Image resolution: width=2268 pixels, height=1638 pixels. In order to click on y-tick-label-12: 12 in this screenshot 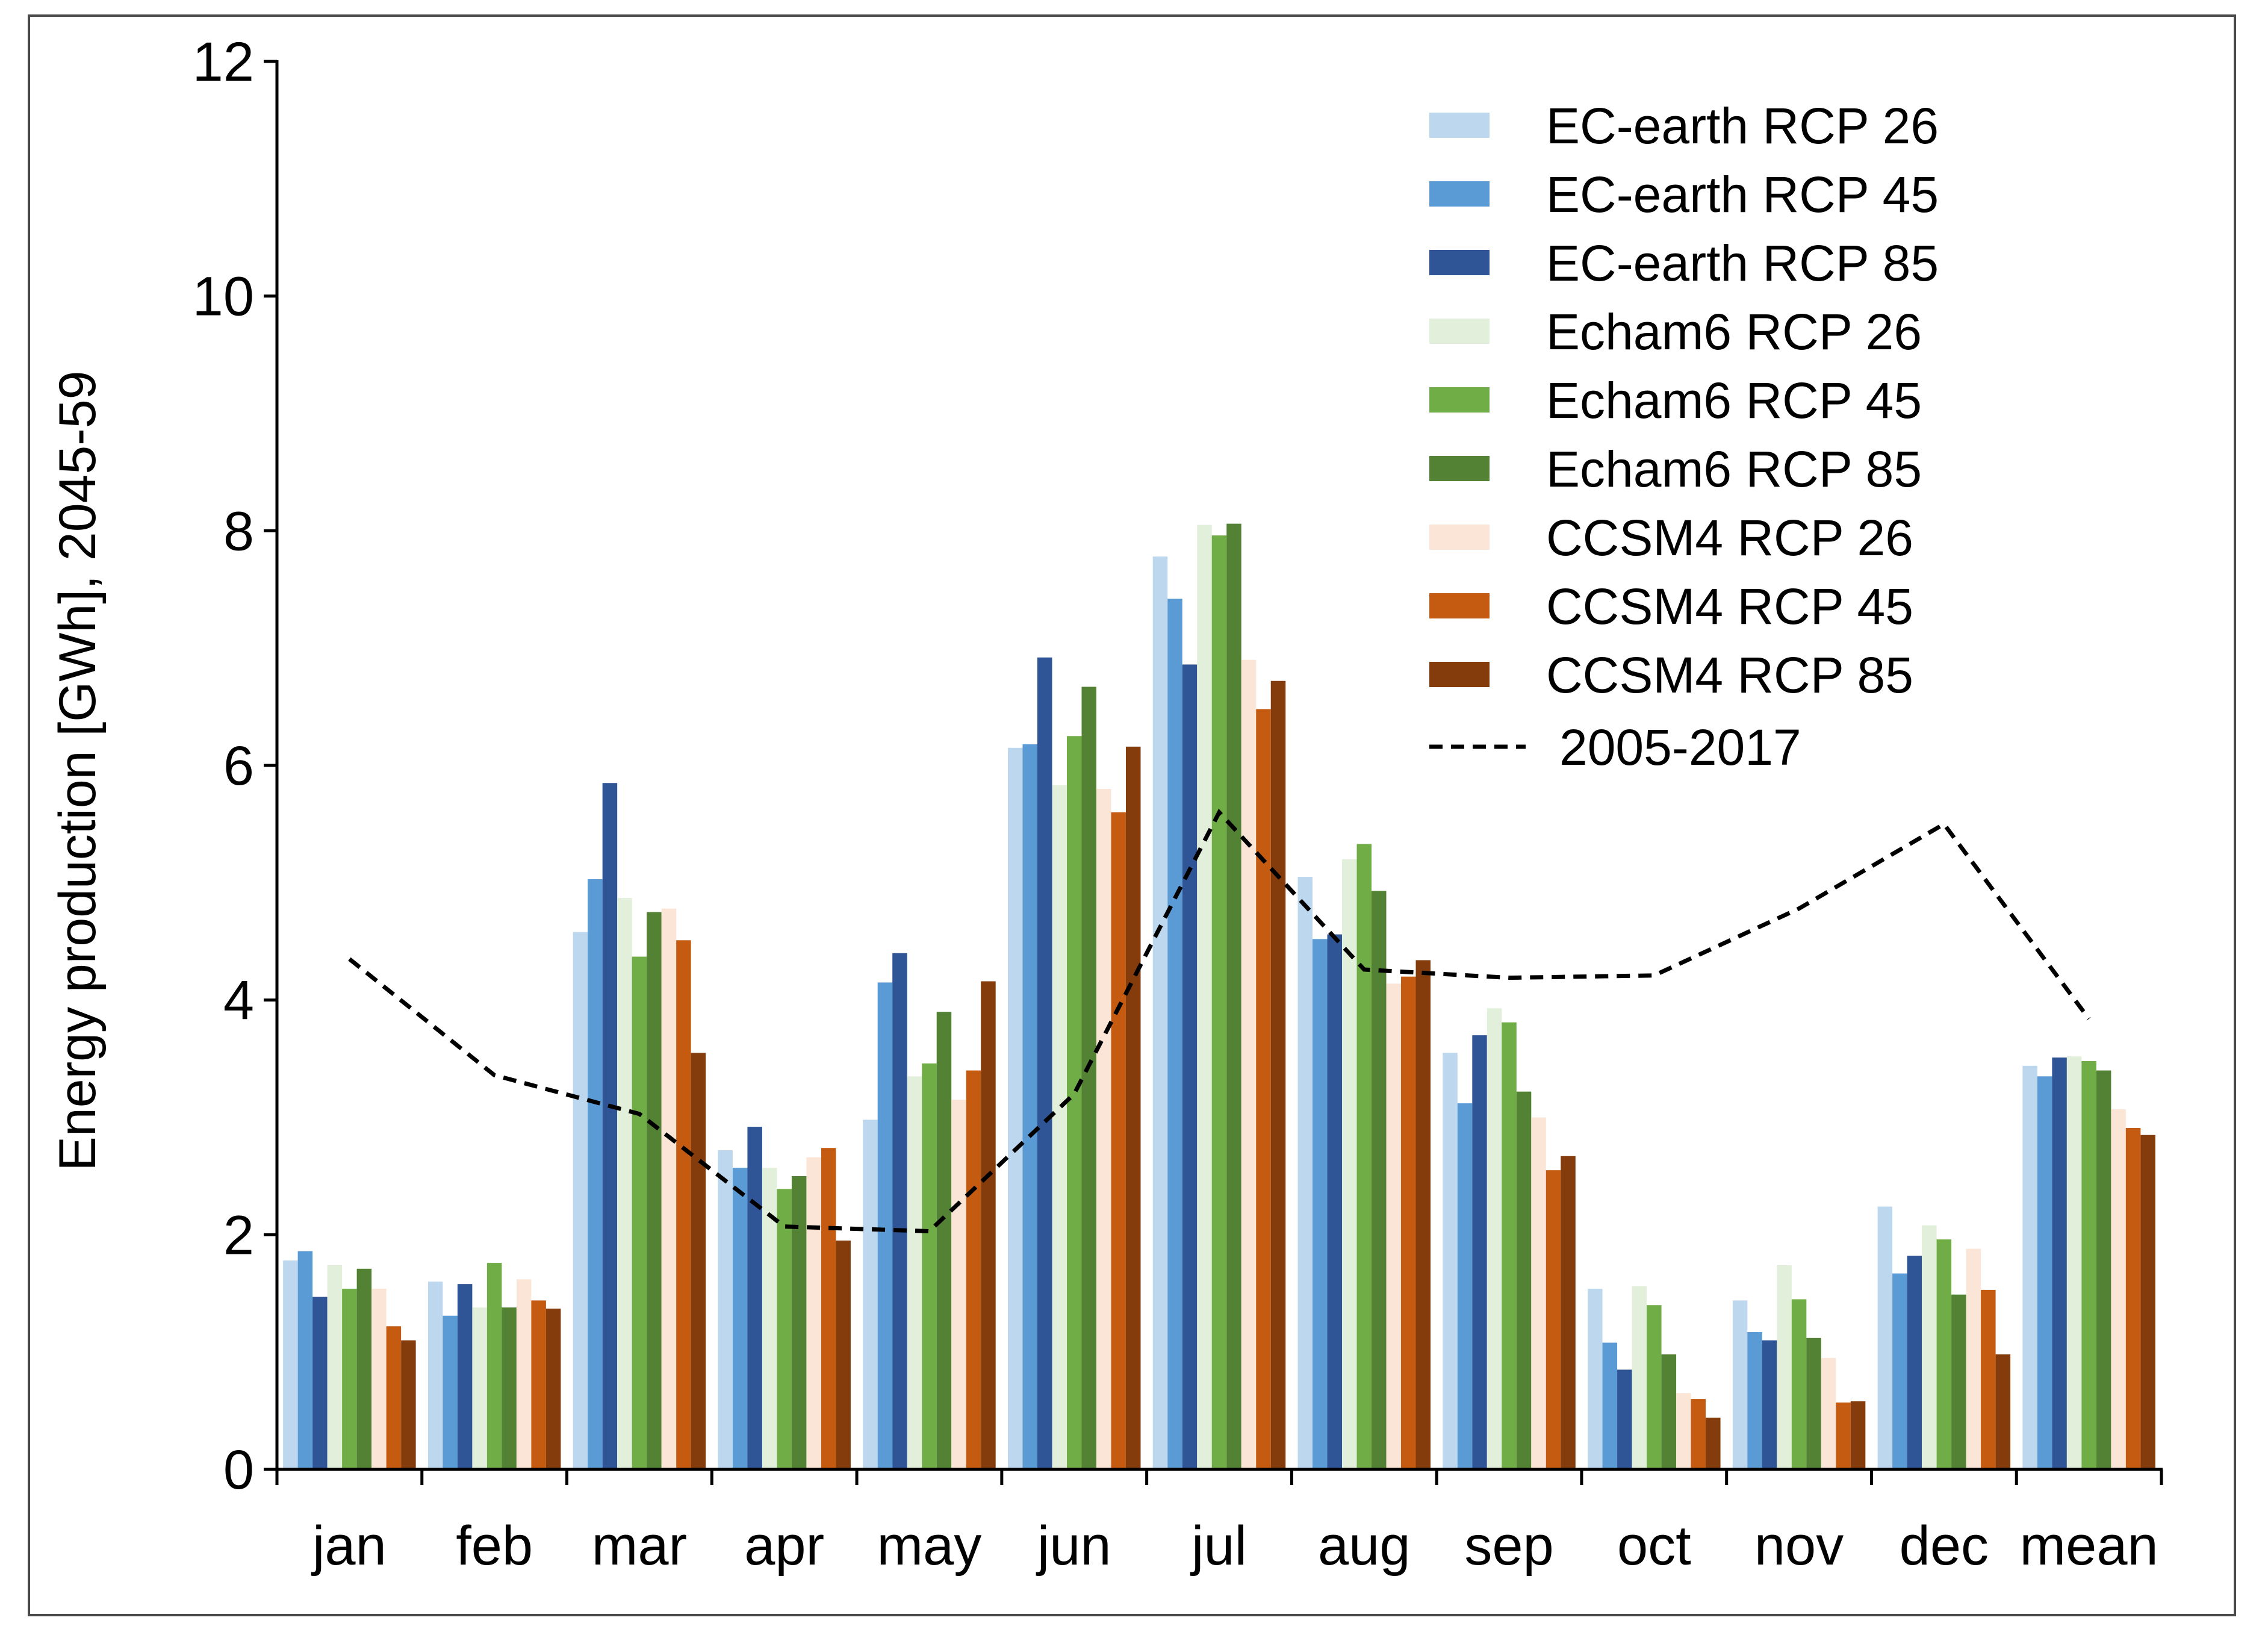, I will do `click(223, 62)`.